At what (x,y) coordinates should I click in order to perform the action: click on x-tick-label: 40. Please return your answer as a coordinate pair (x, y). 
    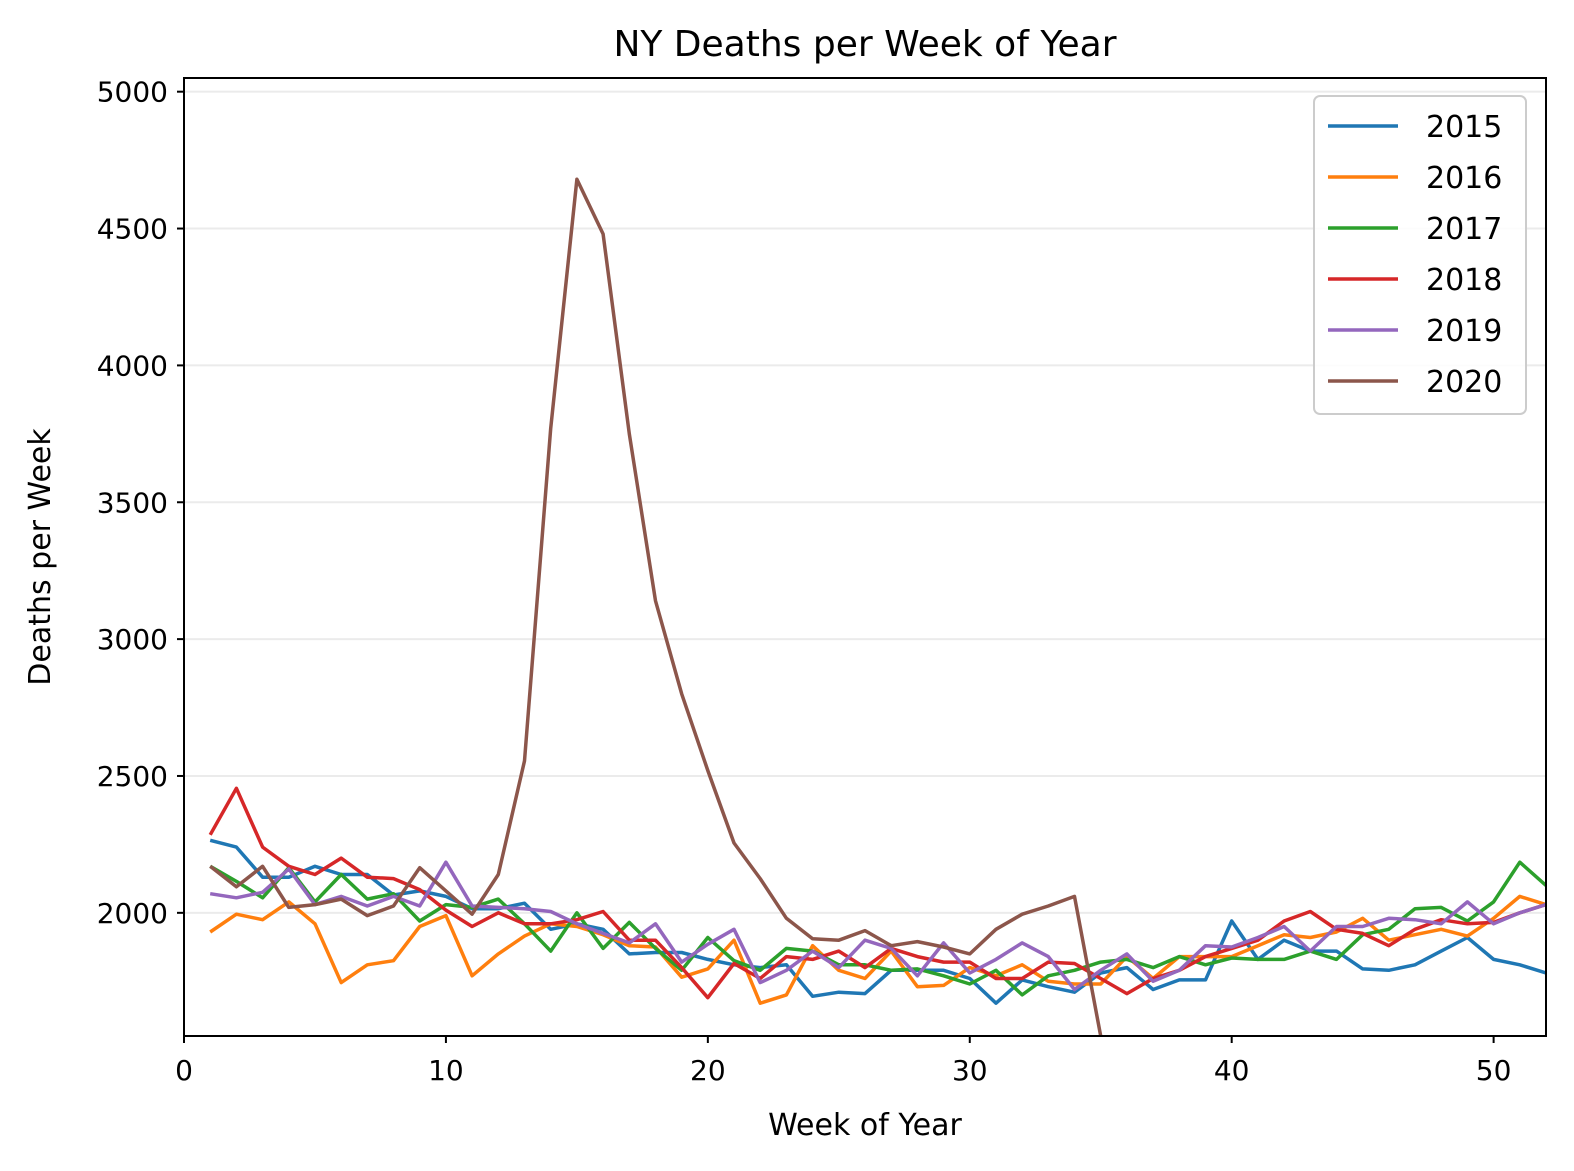
    Looking at the image, I should click on (1232, 1070).